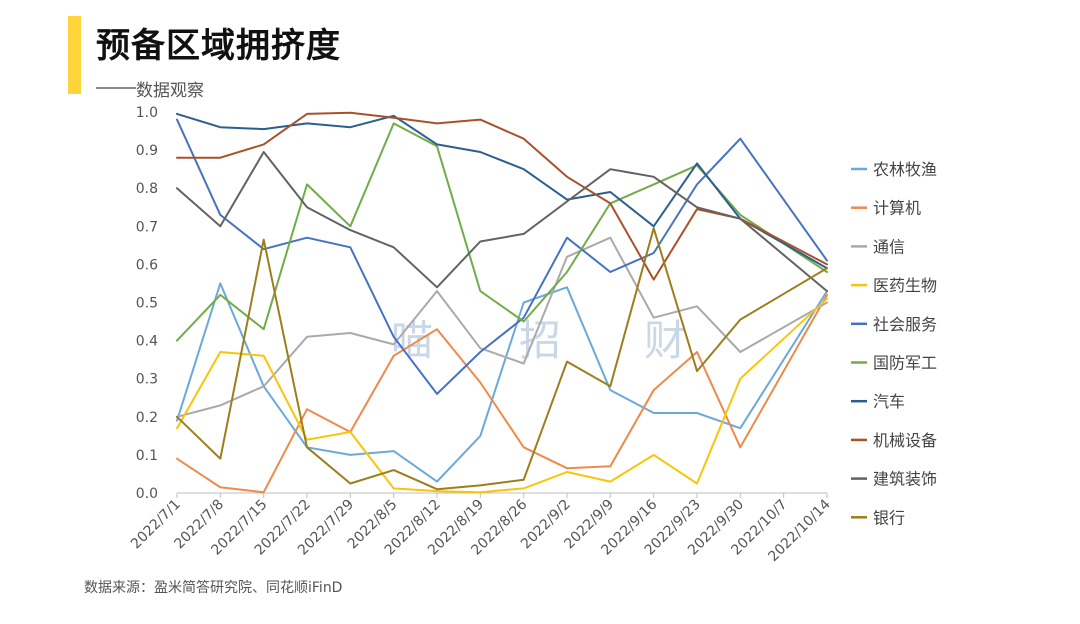  What do you see at coordinates (218, 46) in the screenshot?
I see `page-title: 预备区域拥挤度` at bounding box center [218, 46].